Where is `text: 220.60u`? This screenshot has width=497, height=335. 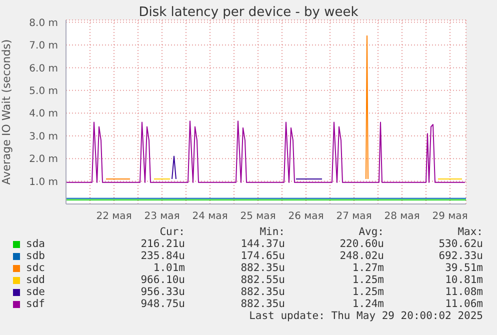
text: 220.60u is located at coordinates (362, 244).